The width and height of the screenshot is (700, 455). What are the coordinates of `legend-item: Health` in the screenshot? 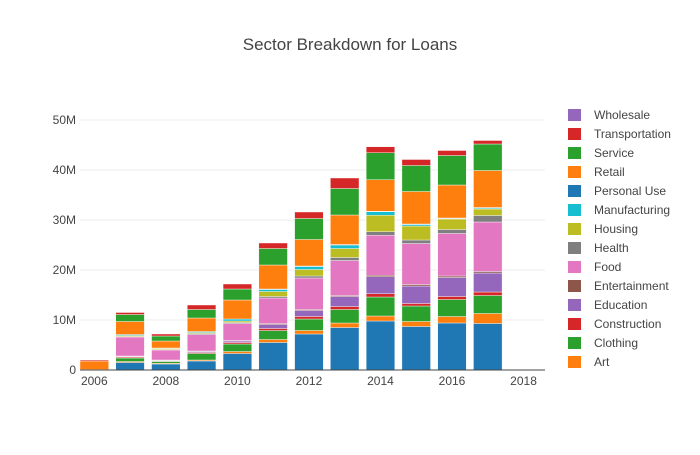 It's located at (598, 248).